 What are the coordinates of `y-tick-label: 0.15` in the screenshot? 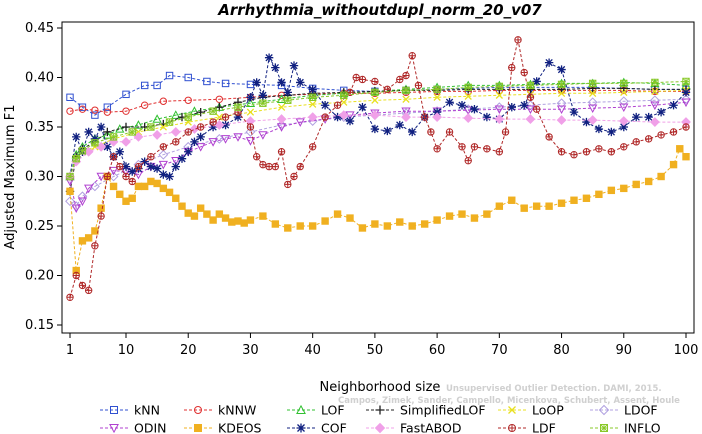 It's located at (39, 325).